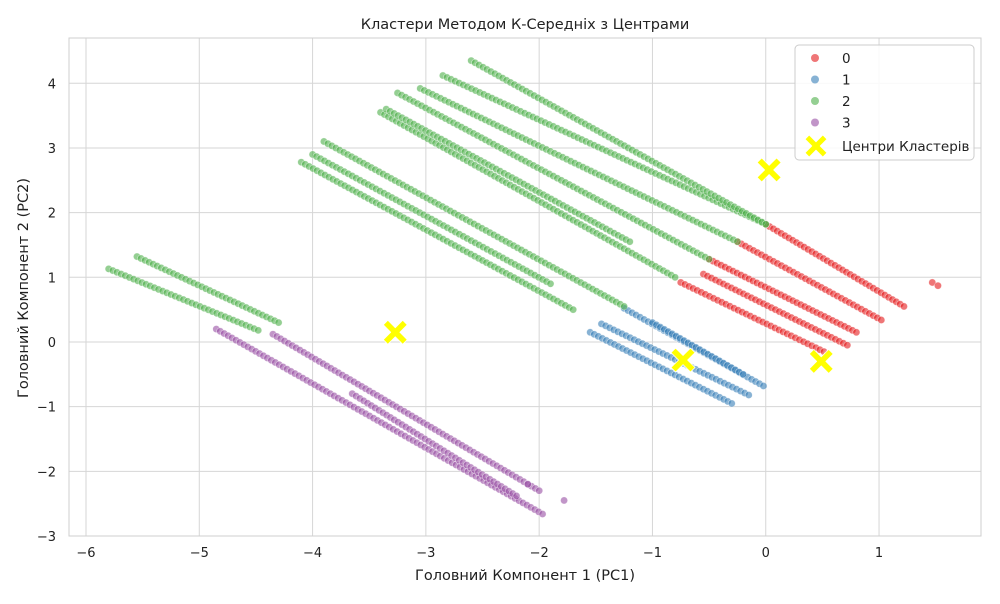  What do you see at coordinates (846, 59) in the screenshot?
I see `legend-label-0: 0` at bounding box center [846, 59].